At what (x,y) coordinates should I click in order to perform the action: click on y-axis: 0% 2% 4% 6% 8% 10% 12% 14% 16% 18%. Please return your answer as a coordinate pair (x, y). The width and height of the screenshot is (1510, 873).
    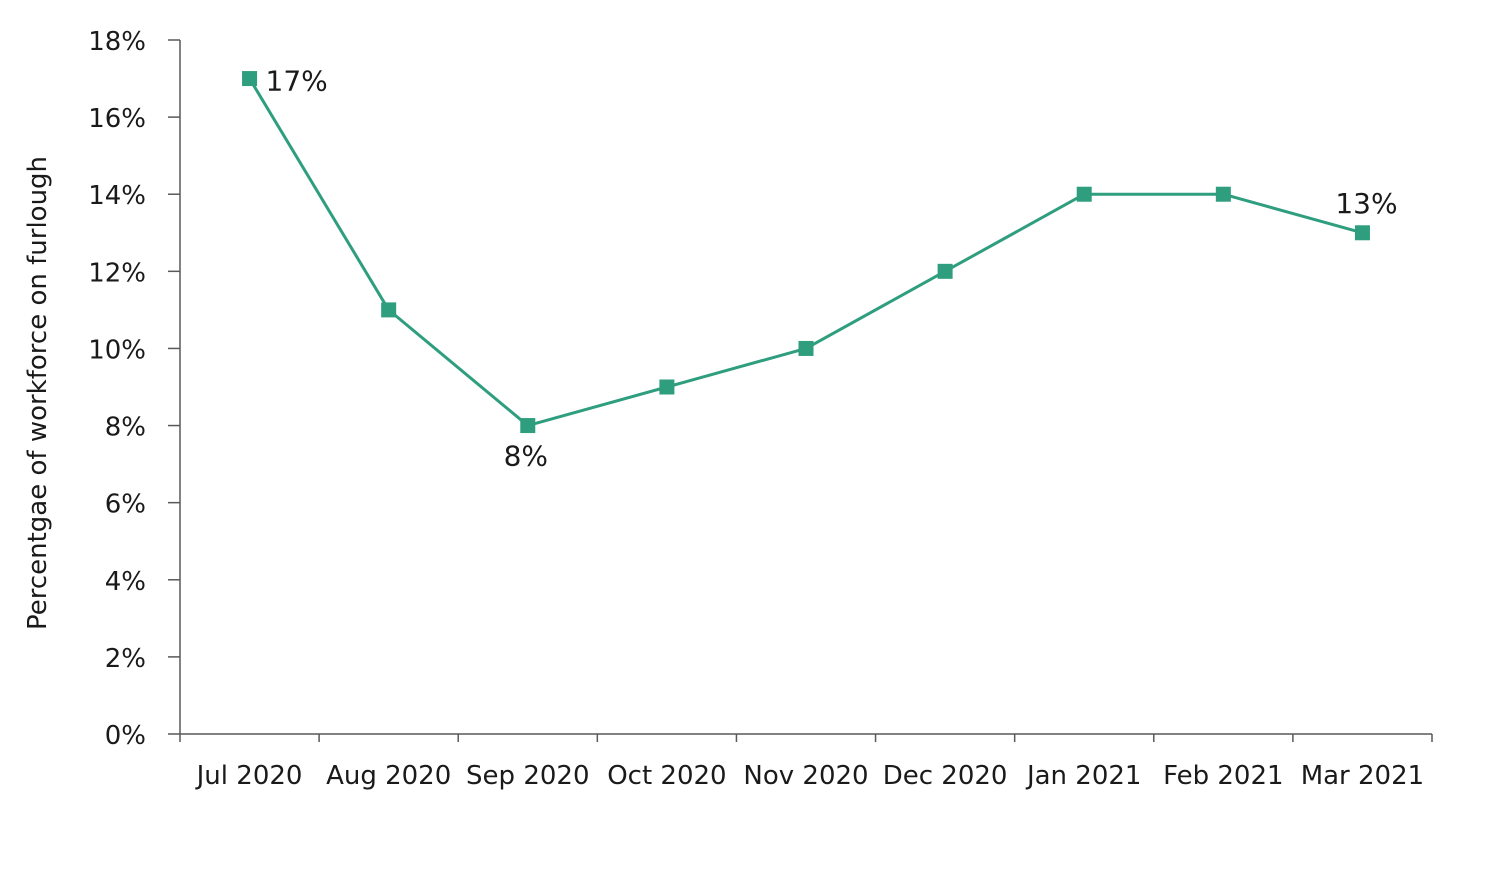
    Looking at the image, I should click on (134, 389).